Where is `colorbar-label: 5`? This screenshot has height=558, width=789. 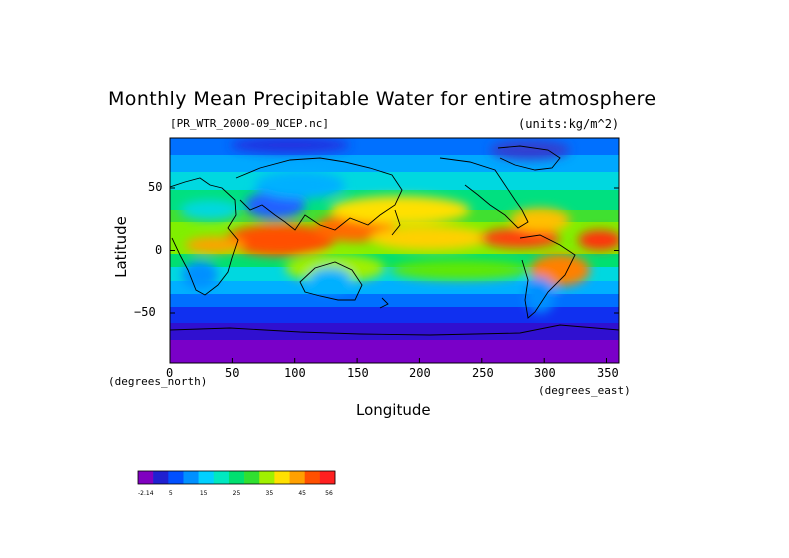
colorbar-label: 5 is located at coordinates (171, 493).